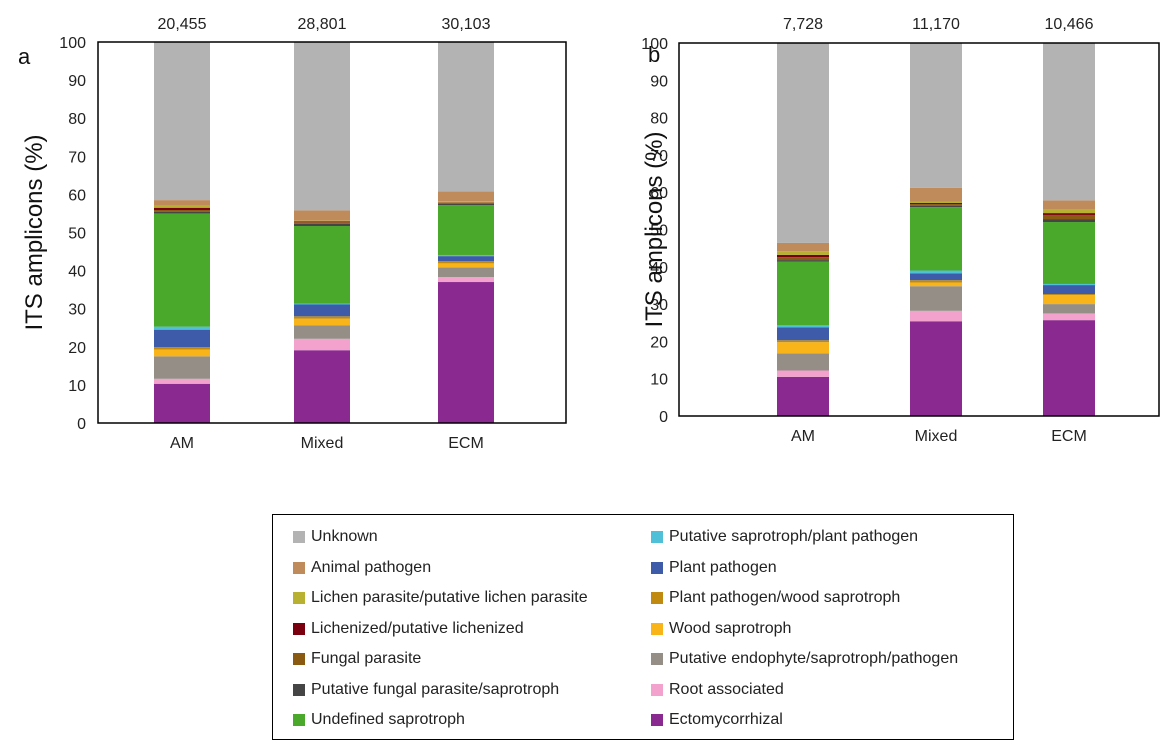 This screenshot has width=1166, height=746. Describe the element at coordinates (449, 597) in the screenshot. I see `legend-label: Lichen parasite/putative lichen parasite` at that location.